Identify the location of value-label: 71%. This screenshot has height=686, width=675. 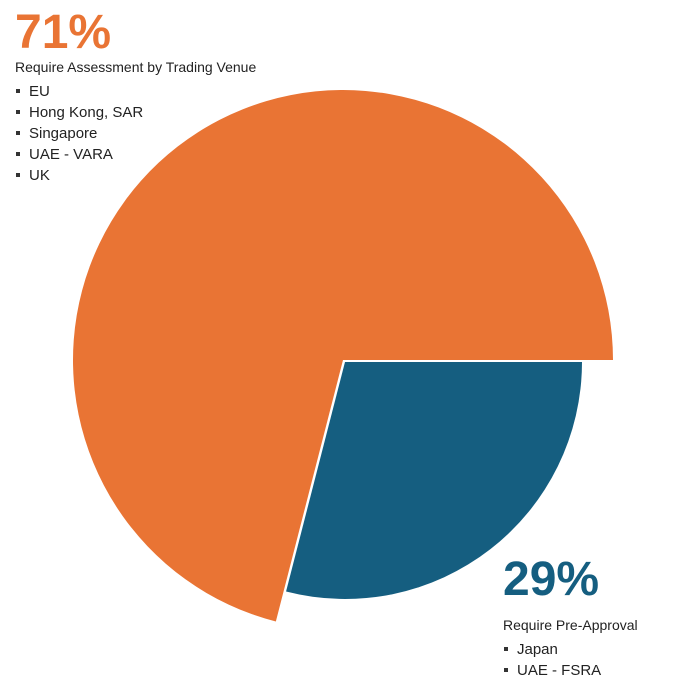
(63, 32).